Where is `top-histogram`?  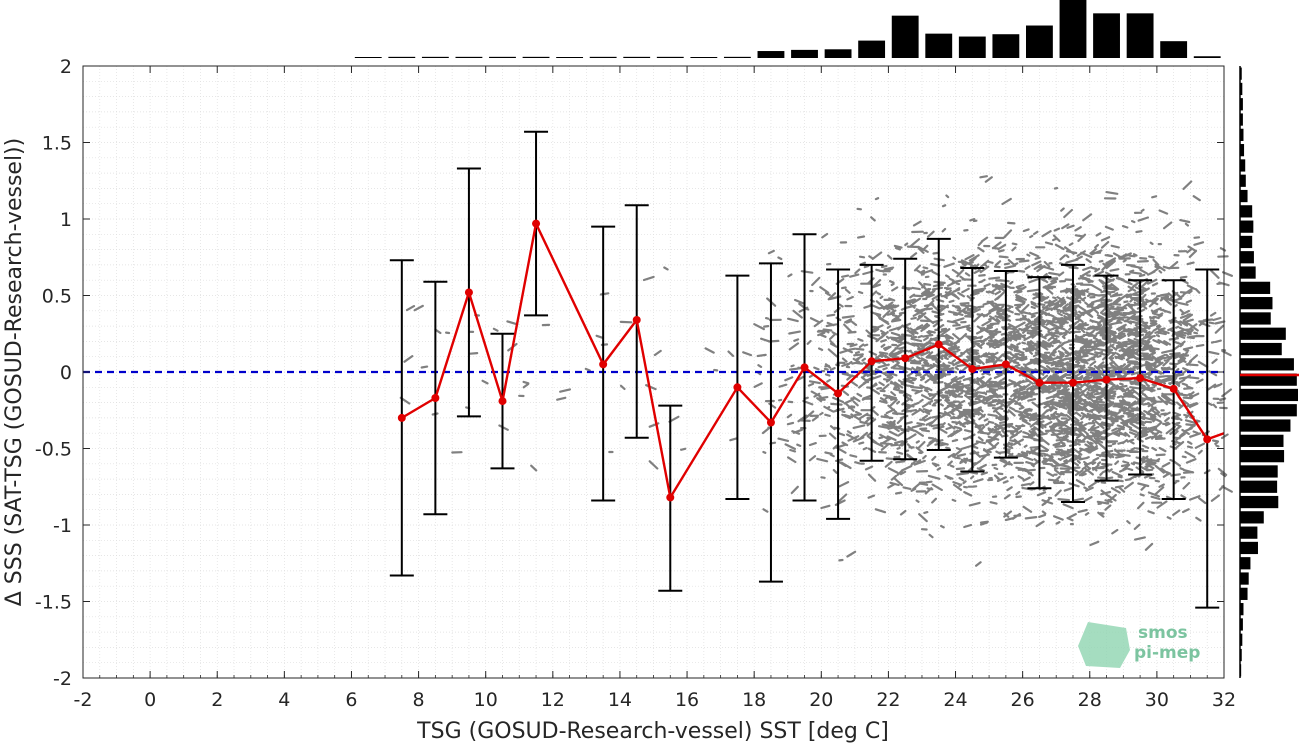
top-histogram is located at coordinates (787, 29).